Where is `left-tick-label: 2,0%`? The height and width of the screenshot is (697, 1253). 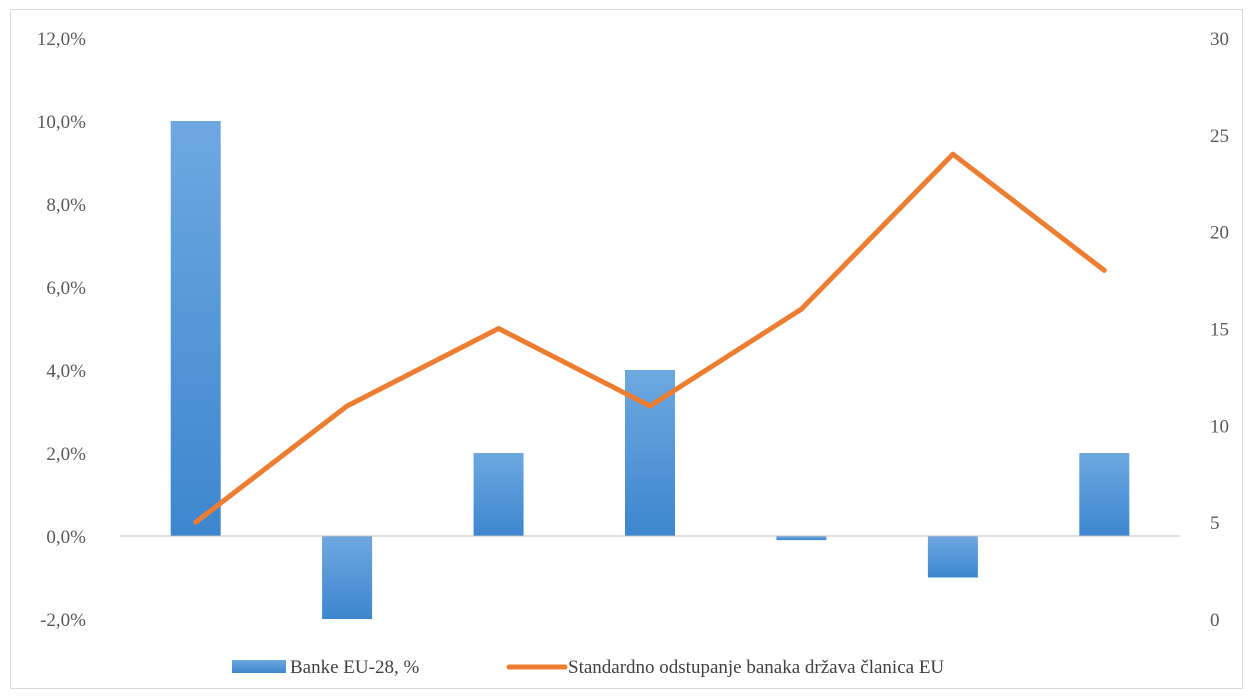 left-tick-label: 2,0% is located at coordinates (66, 454).